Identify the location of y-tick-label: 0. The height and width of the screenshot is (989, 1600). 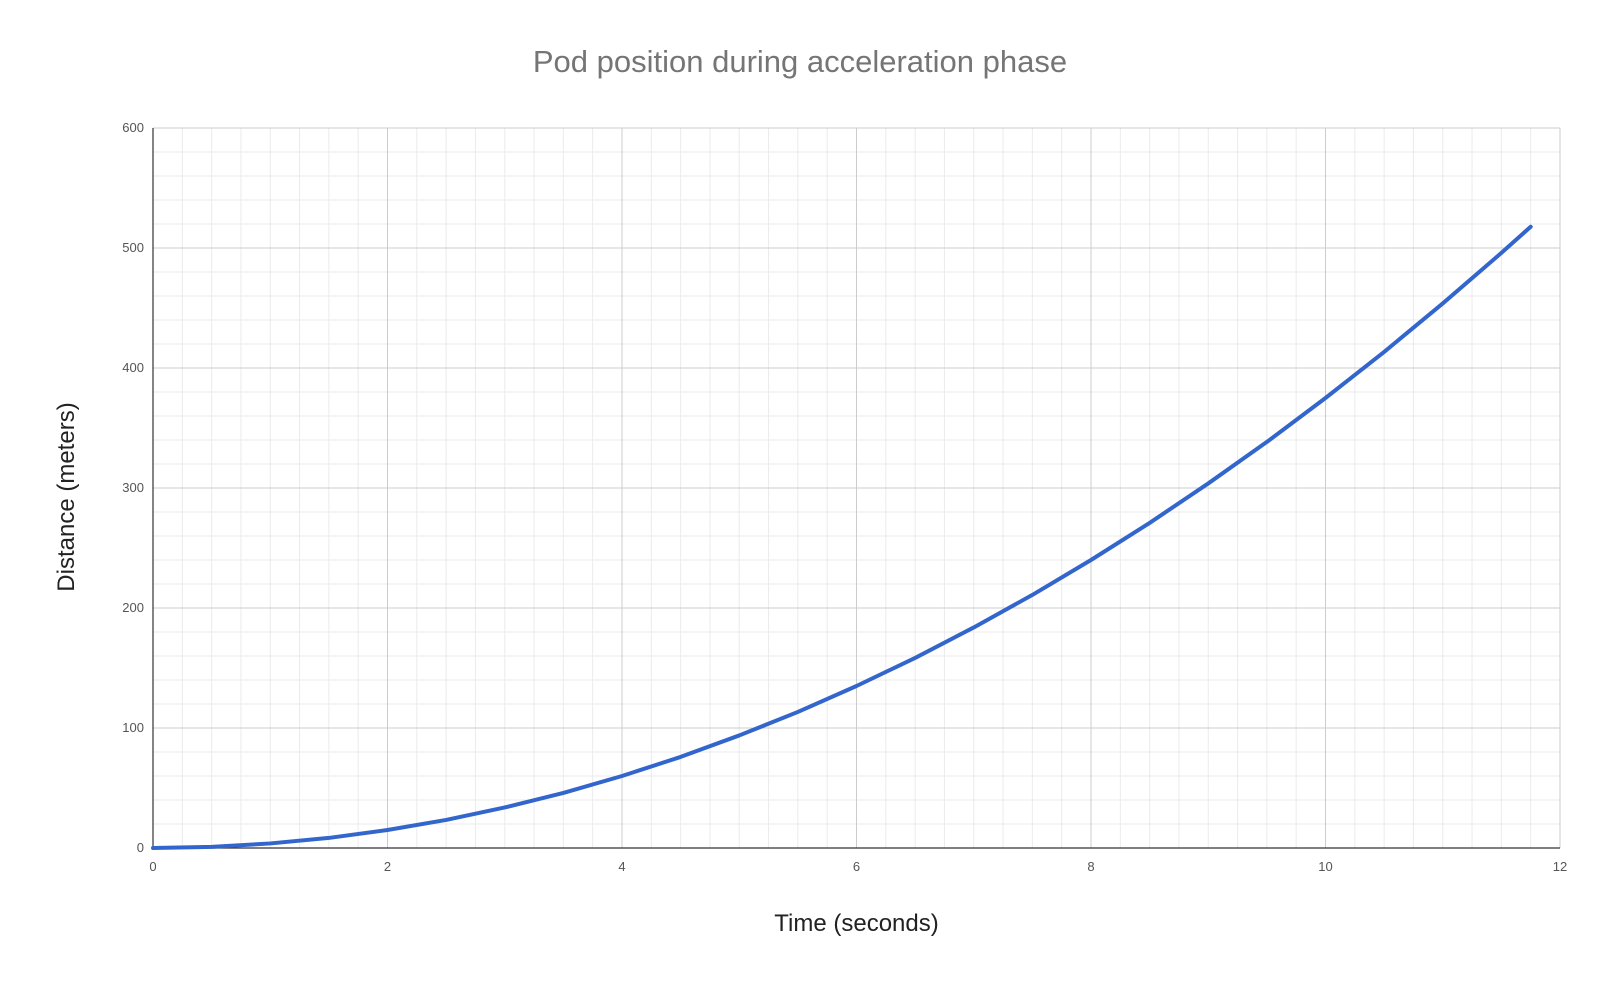
(140, 847).